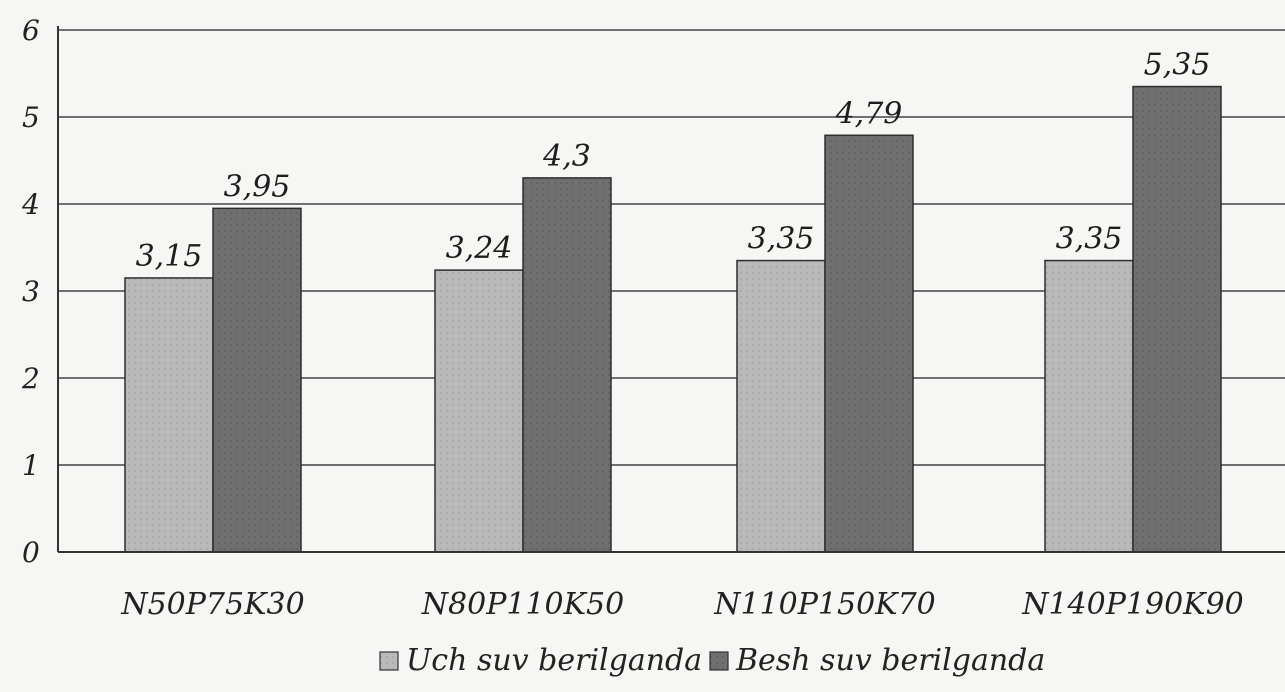  Describe the element at coordinates (257, 186) in the screenshot. I see `data-label-besh-0: 3,95` at that location.